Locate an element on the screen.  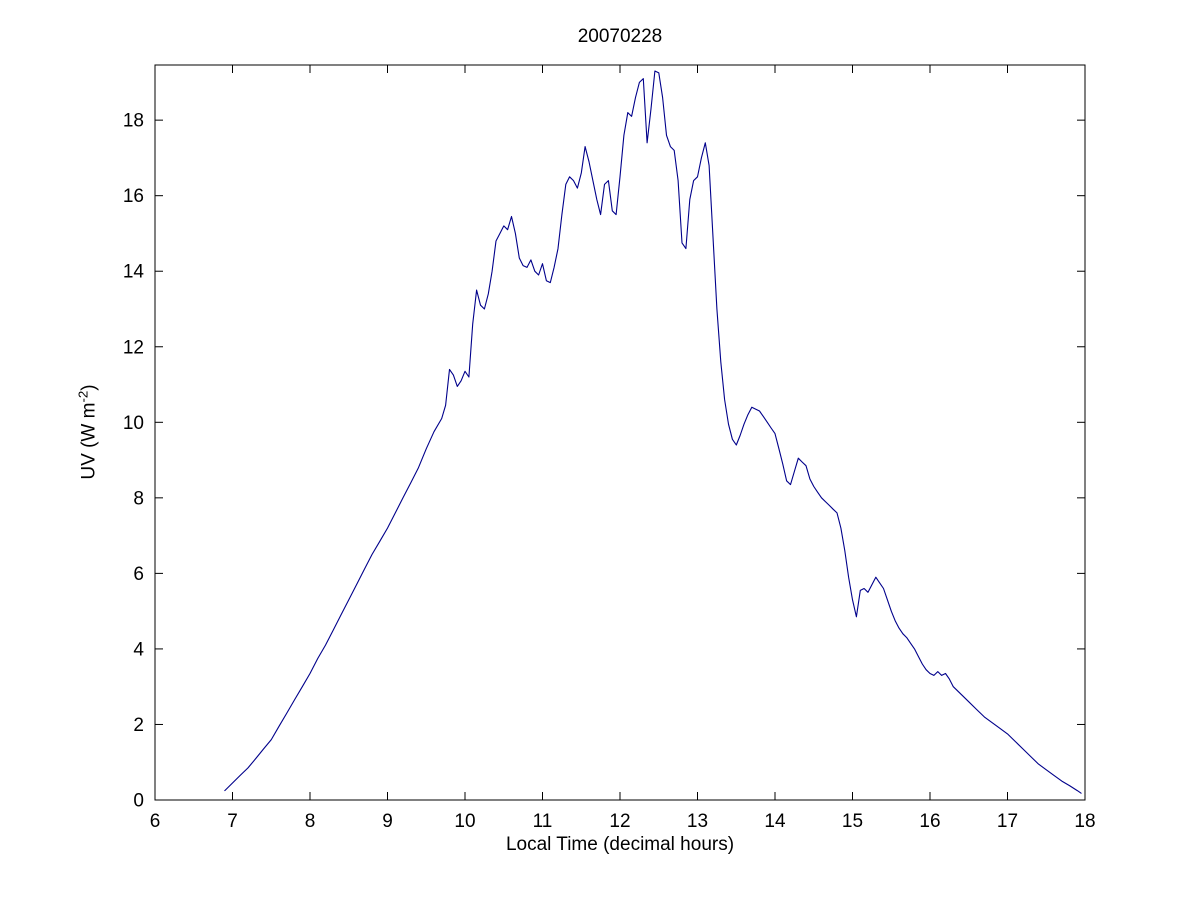
svg-text: 11 is located at coordinates (543, 821).